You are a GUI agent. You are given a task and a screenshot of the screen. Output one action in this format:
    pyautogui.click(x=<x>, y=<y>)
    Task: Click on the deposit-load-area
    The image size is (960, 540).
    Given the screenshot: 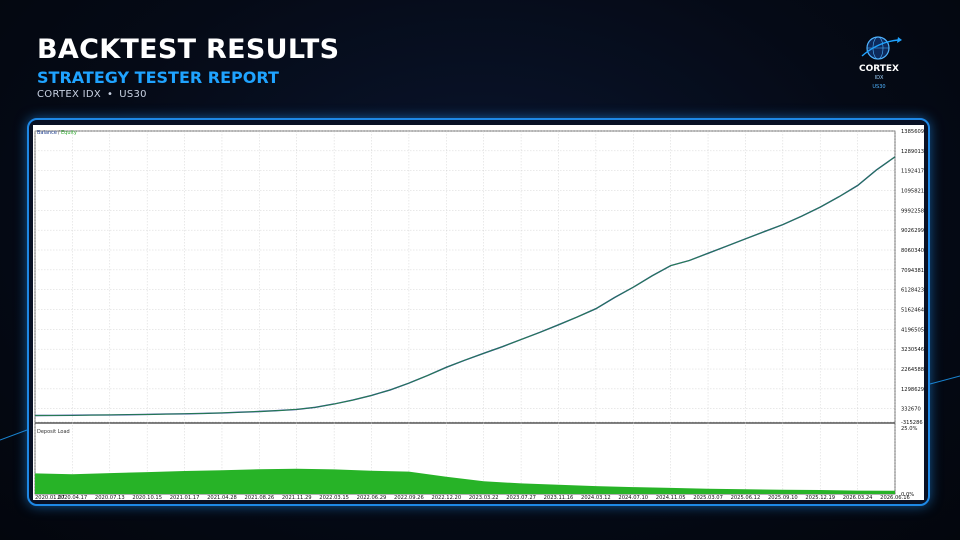 What is the action you would take?
    pyautogui.click(x=465, y=481)
    